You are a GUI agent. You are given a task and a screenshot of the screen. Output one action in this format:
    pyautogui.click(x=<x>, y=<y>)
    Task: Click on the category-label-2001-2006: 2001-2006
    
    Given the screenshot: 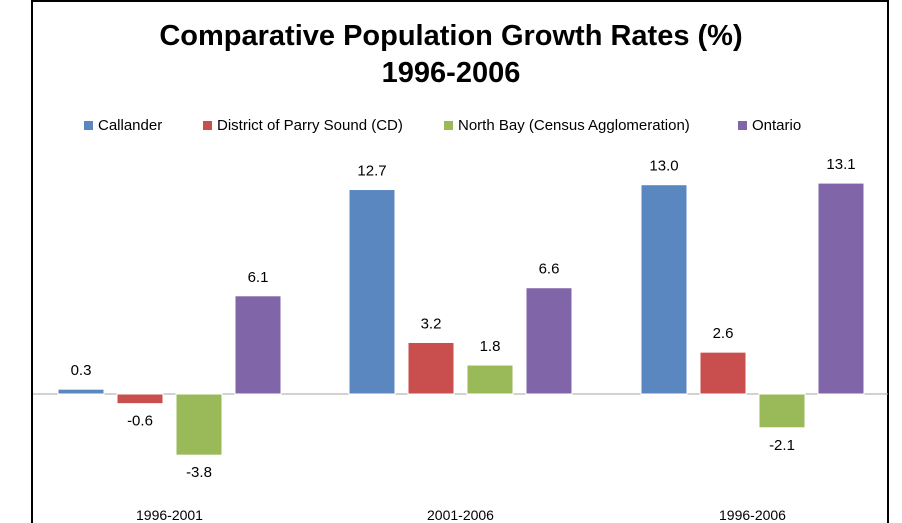 What is the action you would take?
    pyautogui.click(x=460, y=515)
    